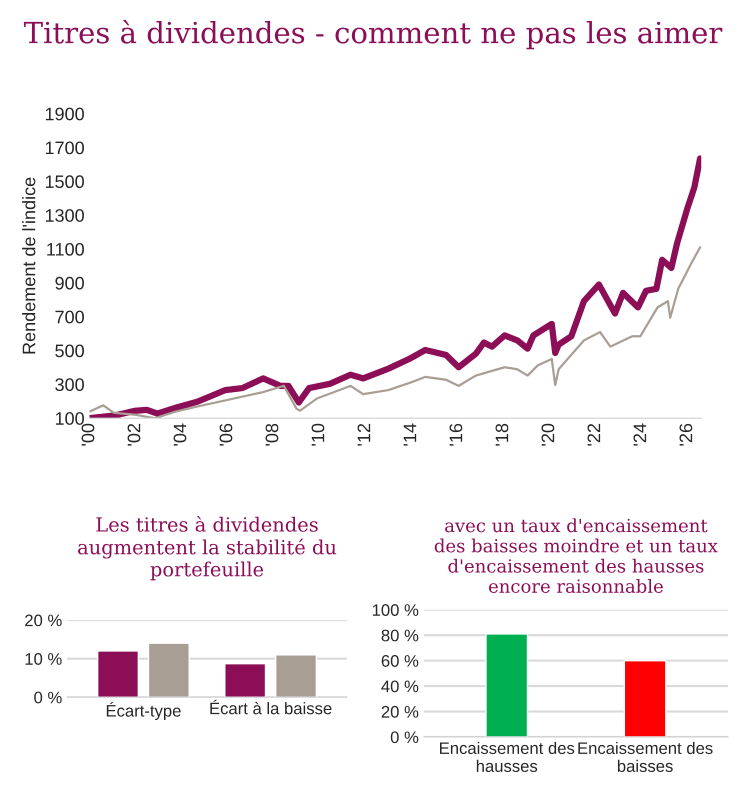 The height and width of the screenshot is (795, 746). What do you see at coordinates (594, 435) in the screenshot?
I see `x-tick-label: '22` at bounding box center [594, 435].